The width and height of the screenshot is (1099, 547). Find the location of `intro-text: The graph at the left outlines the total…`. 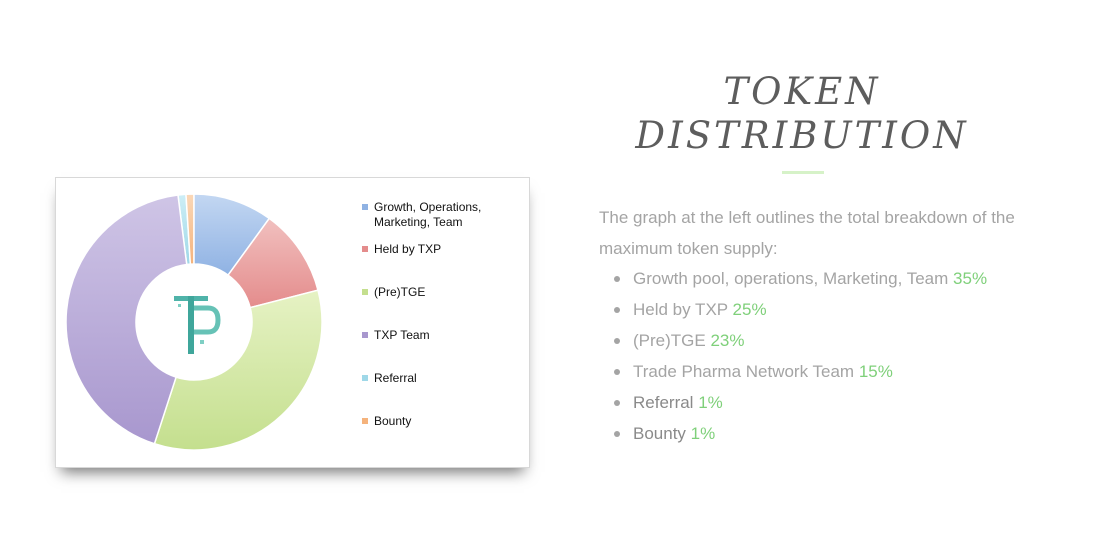

intro-text: The graph at the left outlines the total… is located at coordinates (807, 233).